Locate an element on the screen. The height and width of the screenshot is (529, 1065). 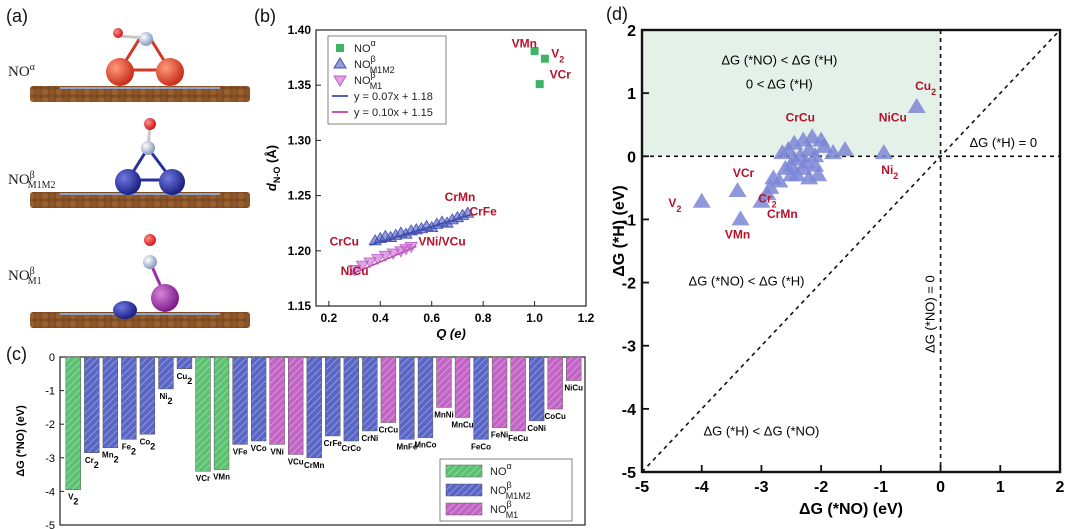
y-axis-label: dN-O (Å) is located at coordinates (273, 168).